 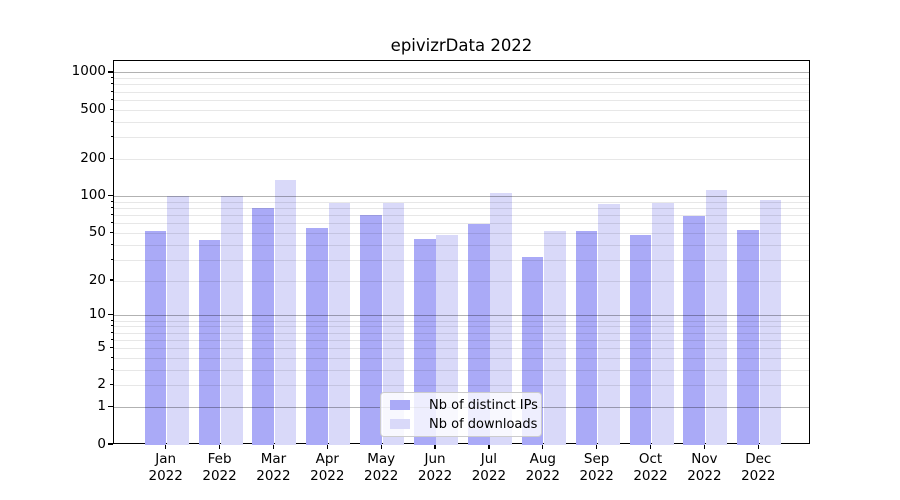 What do you see at coordinates (381, 467) in the screenshot?
I see `x-tick-label-may: May 2022` at bounding box center [381, 467].